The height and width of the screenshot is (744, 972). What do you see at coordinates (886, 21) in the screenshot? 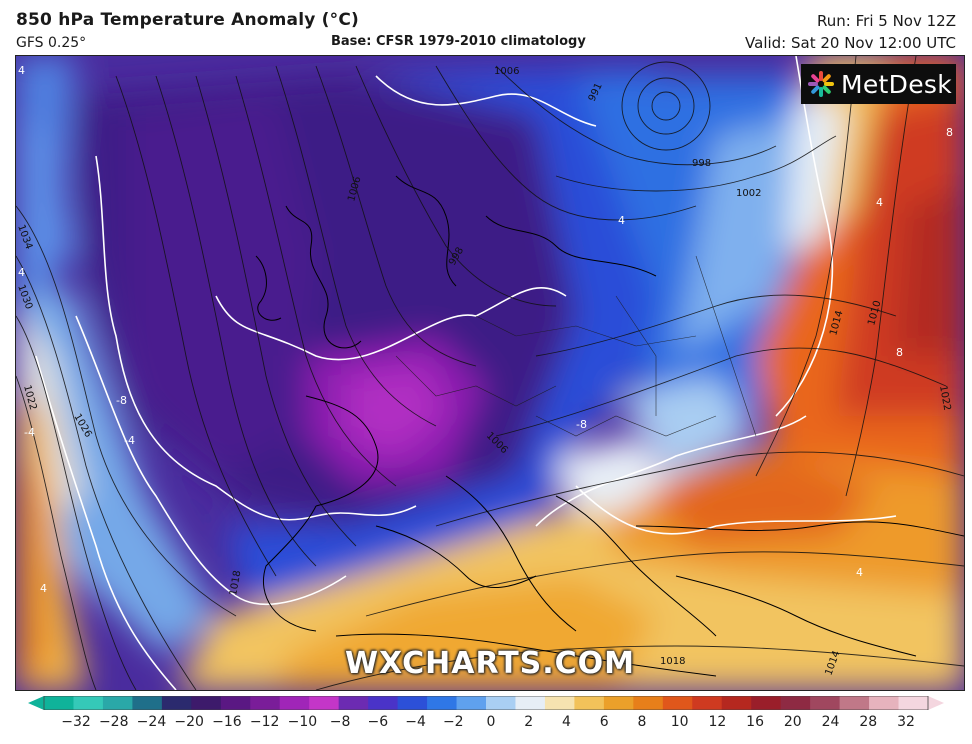
I see `run-time-label: Run: Fri 5 Nov 12Z` at bounding box center [886, 21].